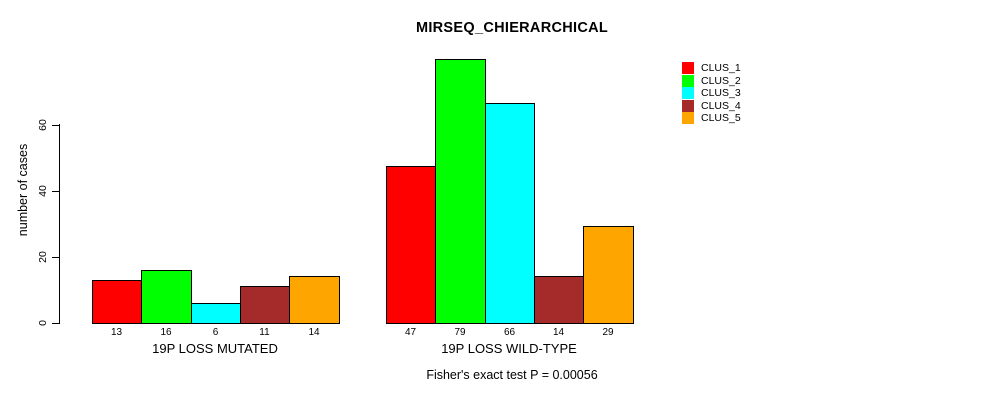 This screenshot has height=400, width=990. What do you see at coordinates (512, 375) in the screenshot?
I see `footer-annotation: Fisher's exact test P = 0.00056` at bounding box center [512, 375].